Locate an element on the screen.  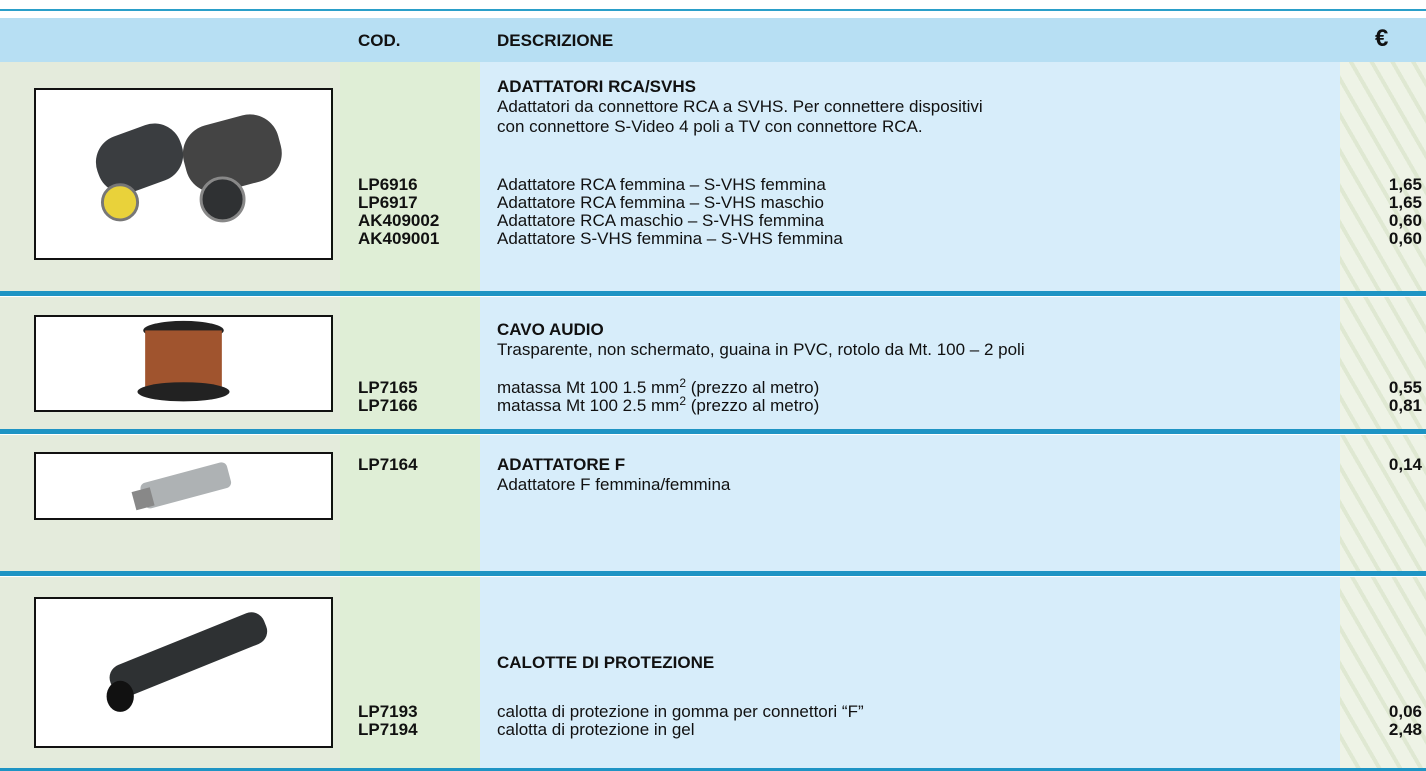
header-band is located at coordinates (713, 40).